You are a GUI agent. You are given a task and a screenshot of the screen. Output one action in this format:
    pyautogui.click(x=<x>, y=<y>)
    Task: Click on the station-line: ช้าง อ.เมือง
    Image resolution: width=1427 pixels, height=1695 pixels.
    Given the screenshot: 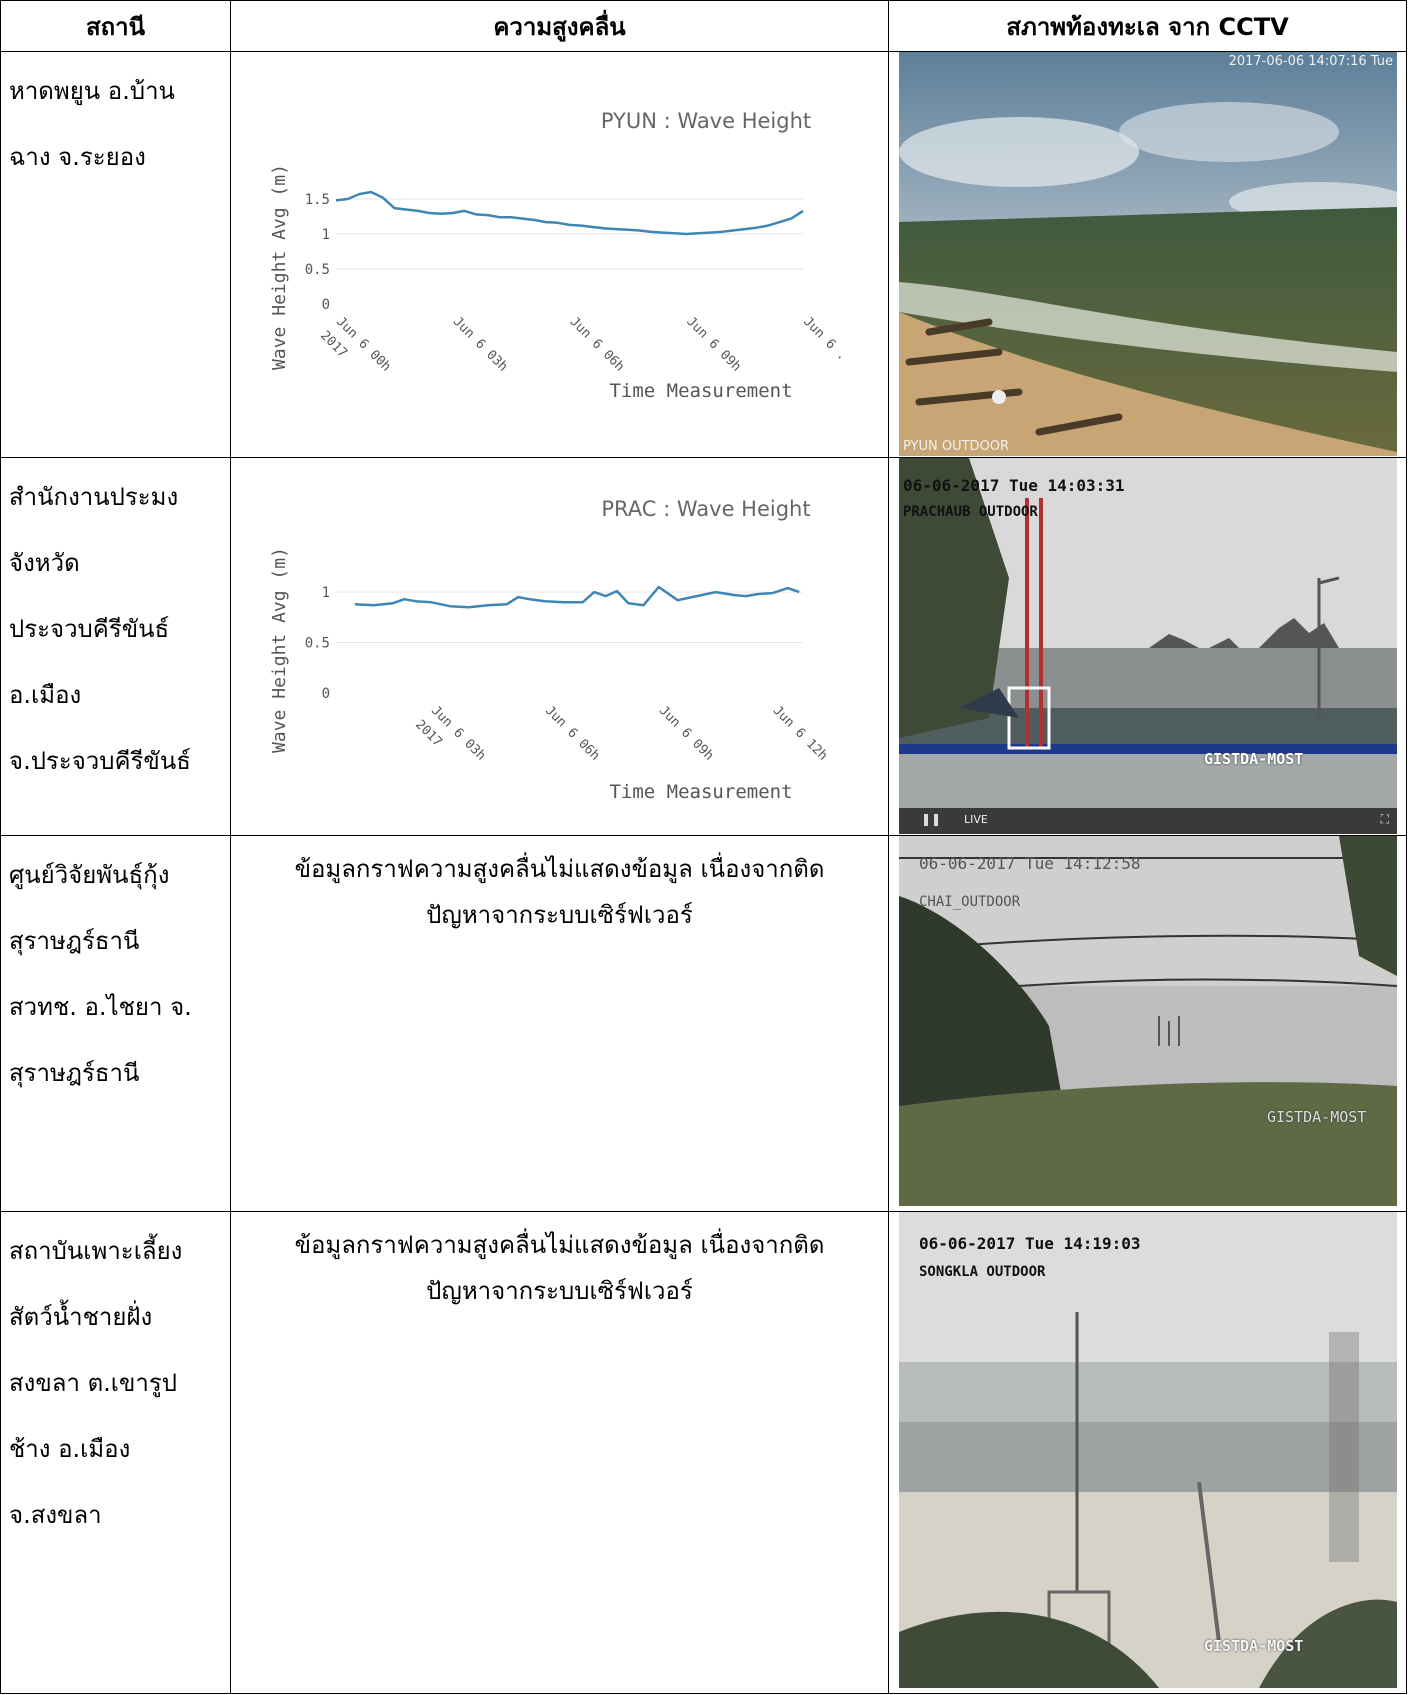 What is the action you would take?
    pyautogui.click(x=70, y=1449)
    